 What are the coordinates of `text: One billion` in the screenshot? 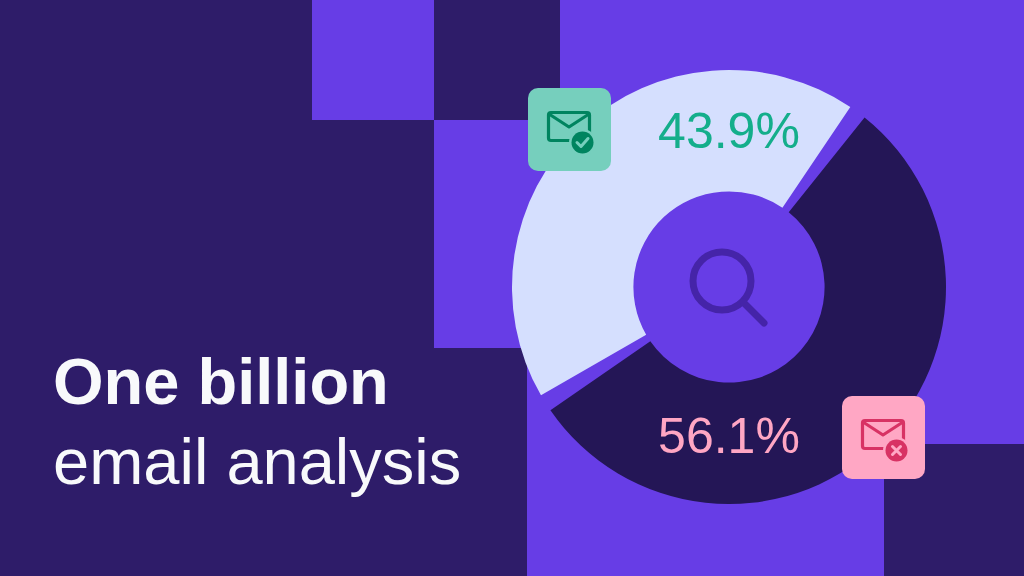 It's located at (221, 381).